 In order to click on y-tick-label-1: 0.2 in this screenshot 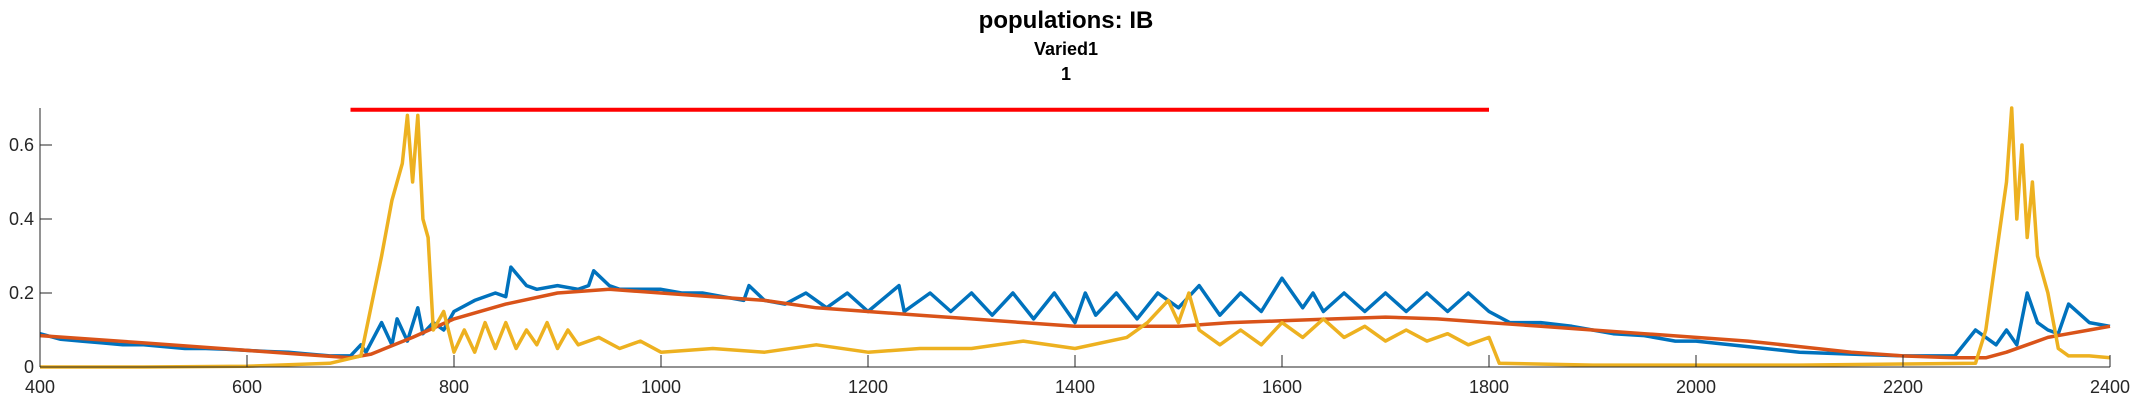, I will do `click(21, 293)`.